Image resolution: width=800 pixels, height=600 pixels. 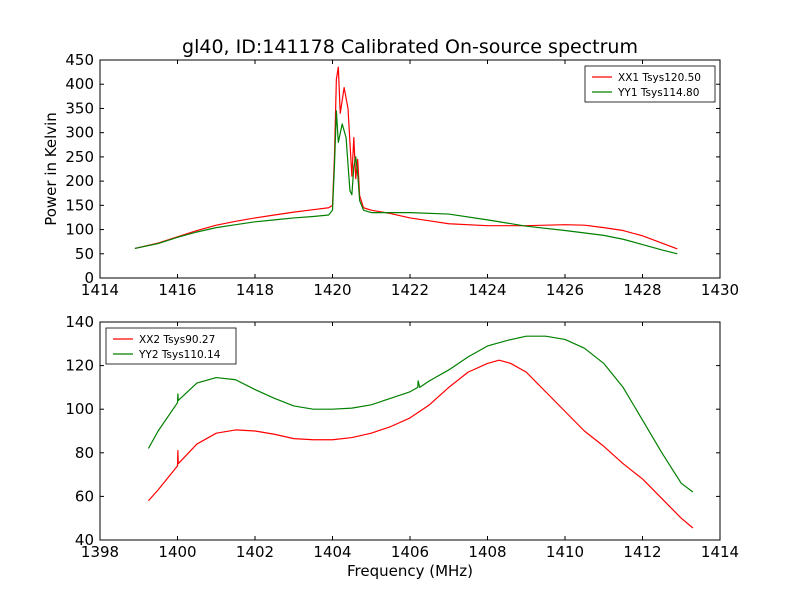 What do you see at coordinates (255, 290) in the screenshot?
I see `top-xtick-label: 1418` at bounding box center [255, 290].